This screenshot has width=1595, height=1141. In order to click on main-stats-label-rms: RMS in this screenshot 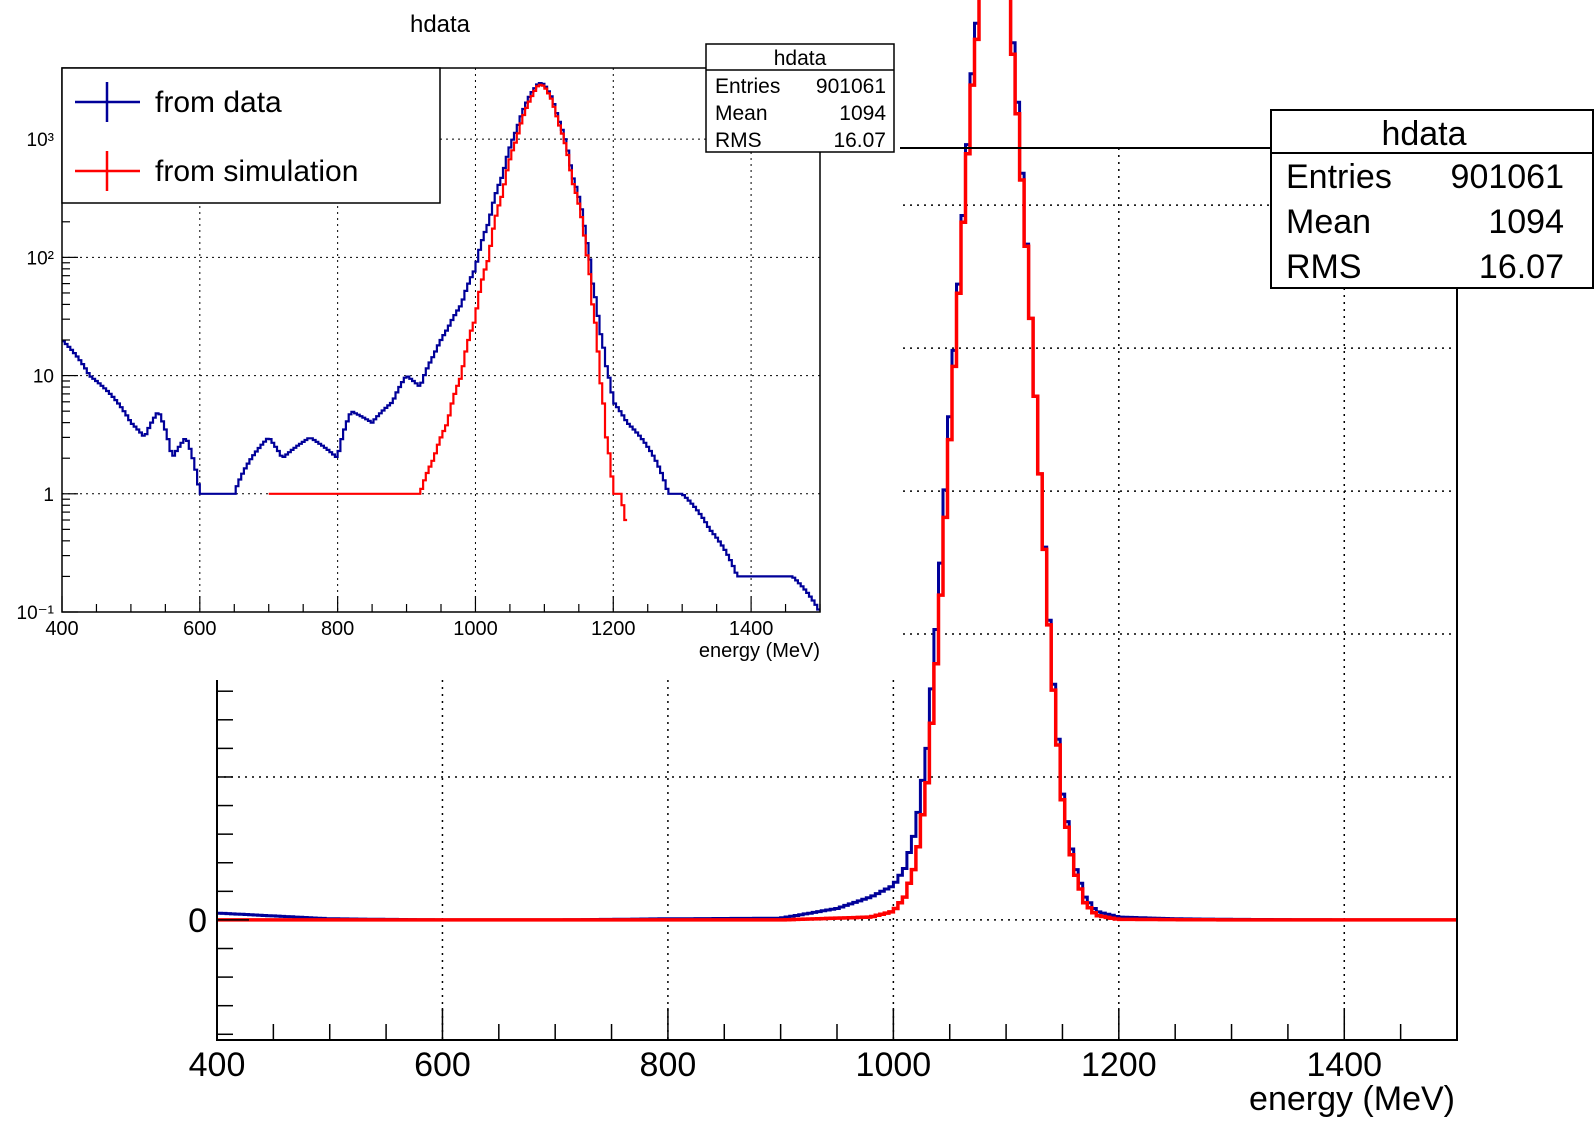, I will do `click(1324, 267)`.